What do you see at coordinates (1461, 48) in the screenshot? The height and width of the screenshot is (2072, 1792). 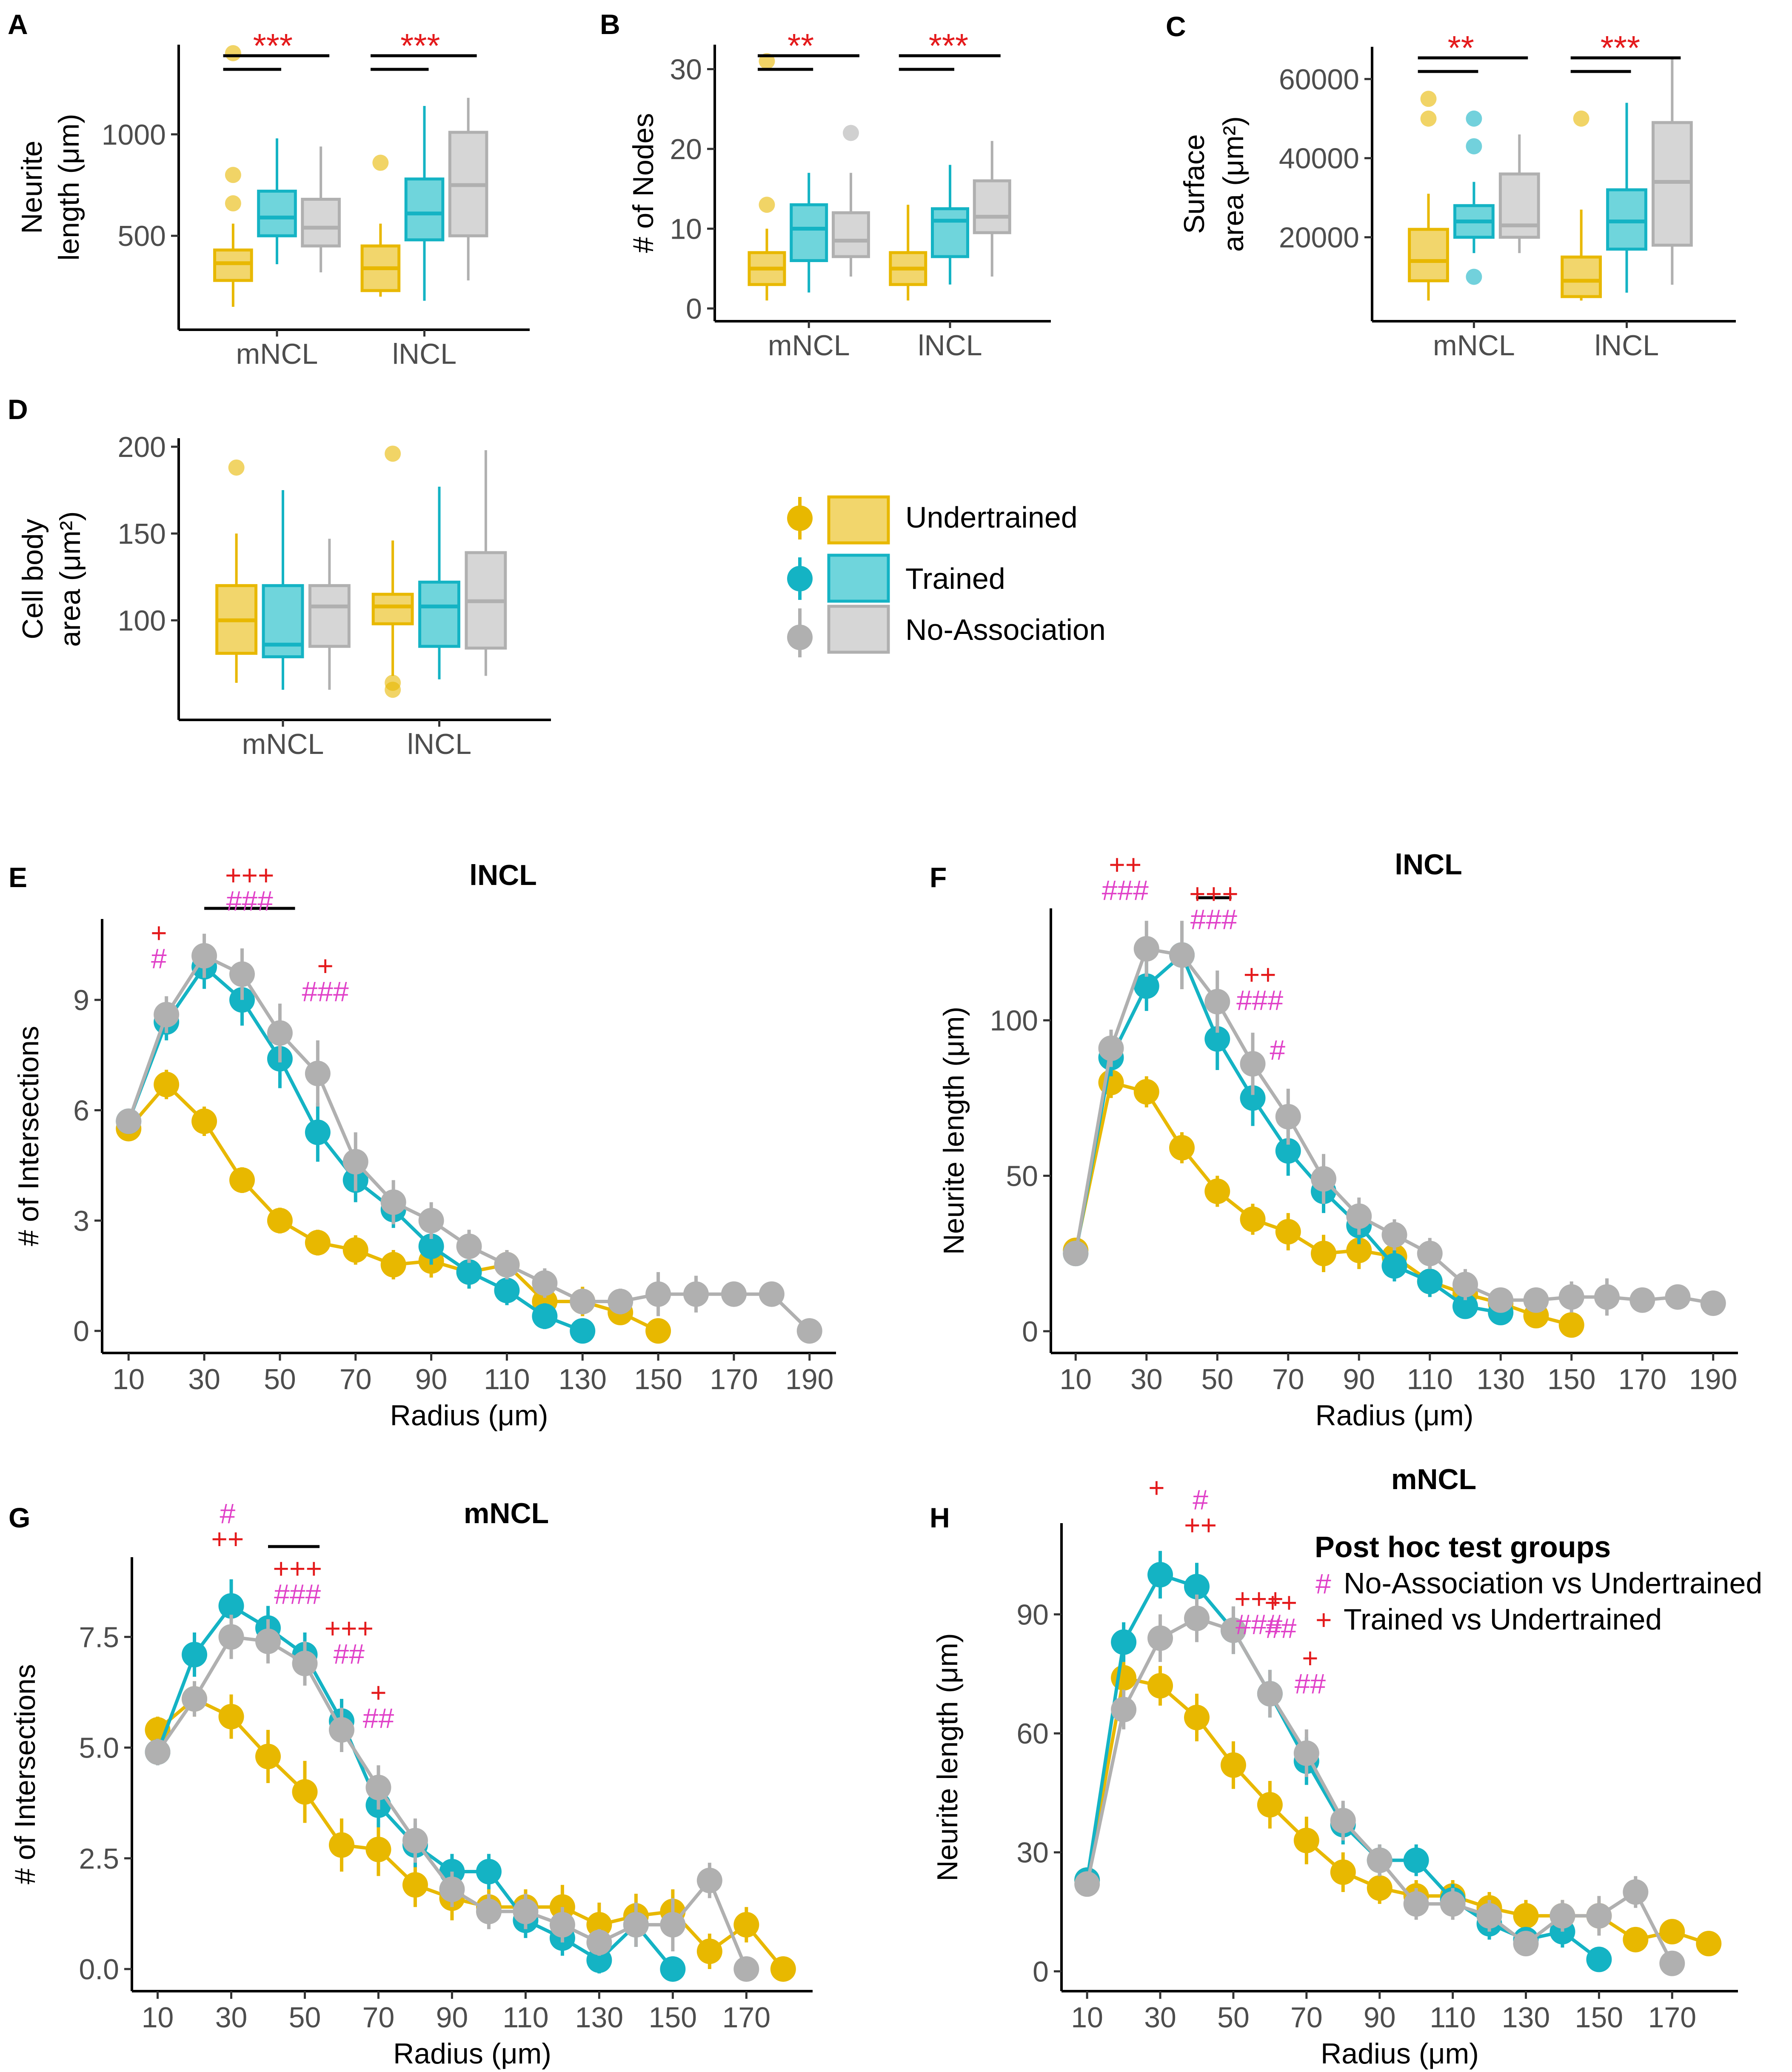 I see `signif-stars: **` at bounding box center [1461, 48].